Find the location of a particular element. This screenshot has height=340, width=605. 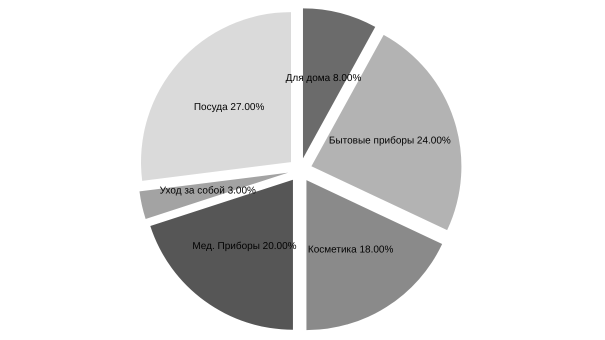

slice-label: Для дома 8.00% is located at coordinates (324, 78).